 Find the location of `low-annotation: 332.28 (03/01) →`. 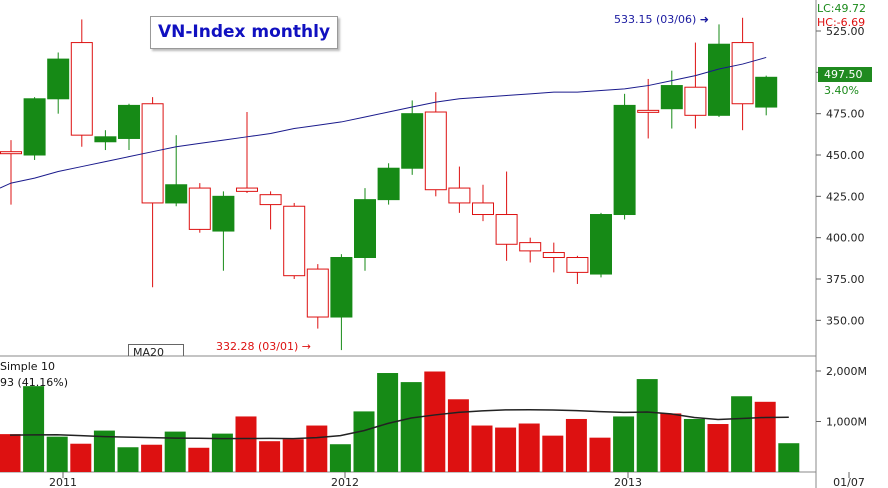

low-annotation: 332.28 (03/01) → is located at coordinates (263, 346).